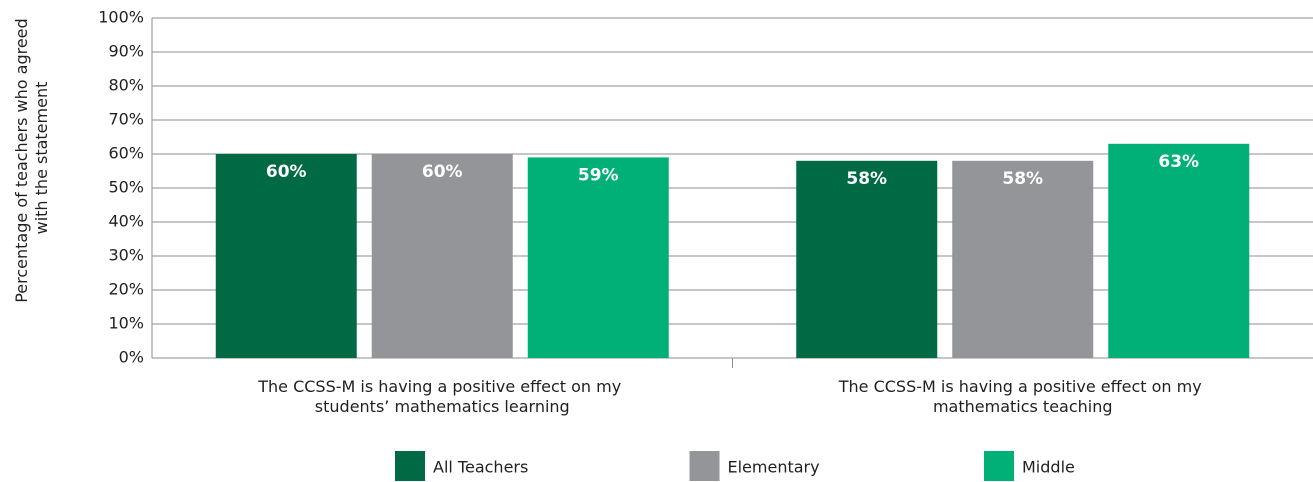 Image resolution: width=1313 pixels, height=482 pixels. What do you see at coordinates (121, 17) in the screenshot?
I see `y-tick-label: 100%` at bounding box center [121, 17].